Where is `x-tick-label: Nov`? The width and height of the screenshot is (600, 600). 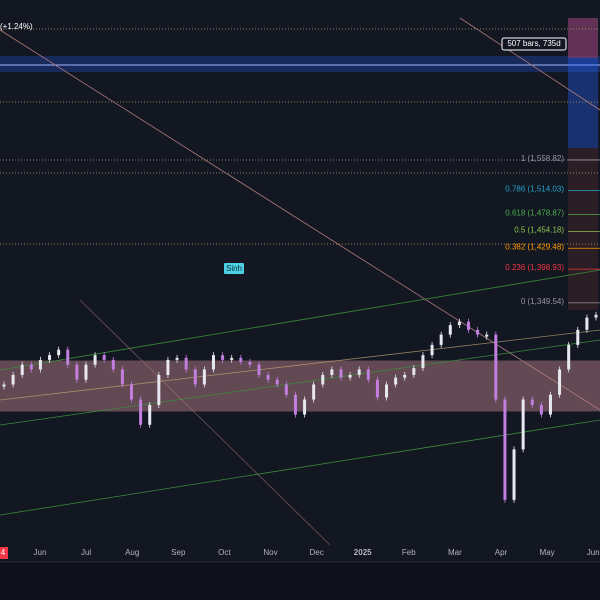
x-tick-label: Nov is located at coordinates (270, 552).